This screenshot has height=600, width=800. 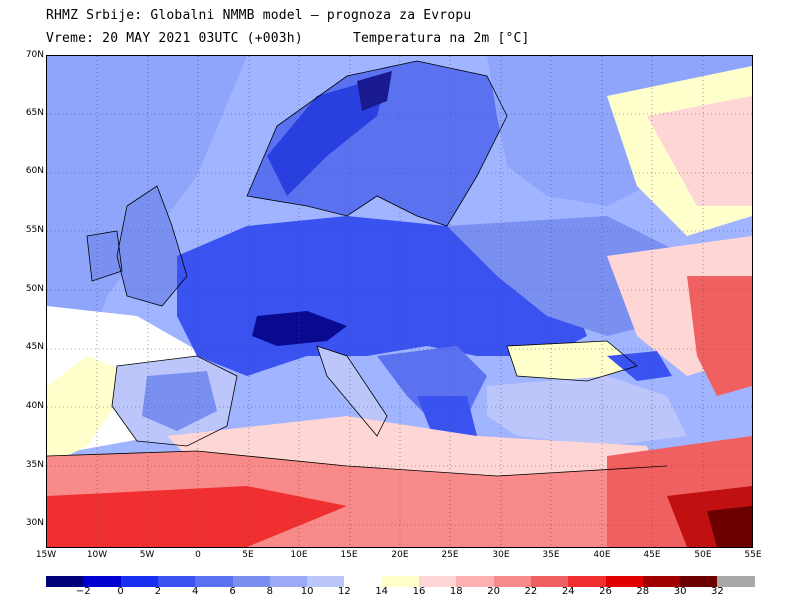 What do you see at coordinates (152, 246) in the screenshot?
I see `british-isles` at bounding box center [152, 246].